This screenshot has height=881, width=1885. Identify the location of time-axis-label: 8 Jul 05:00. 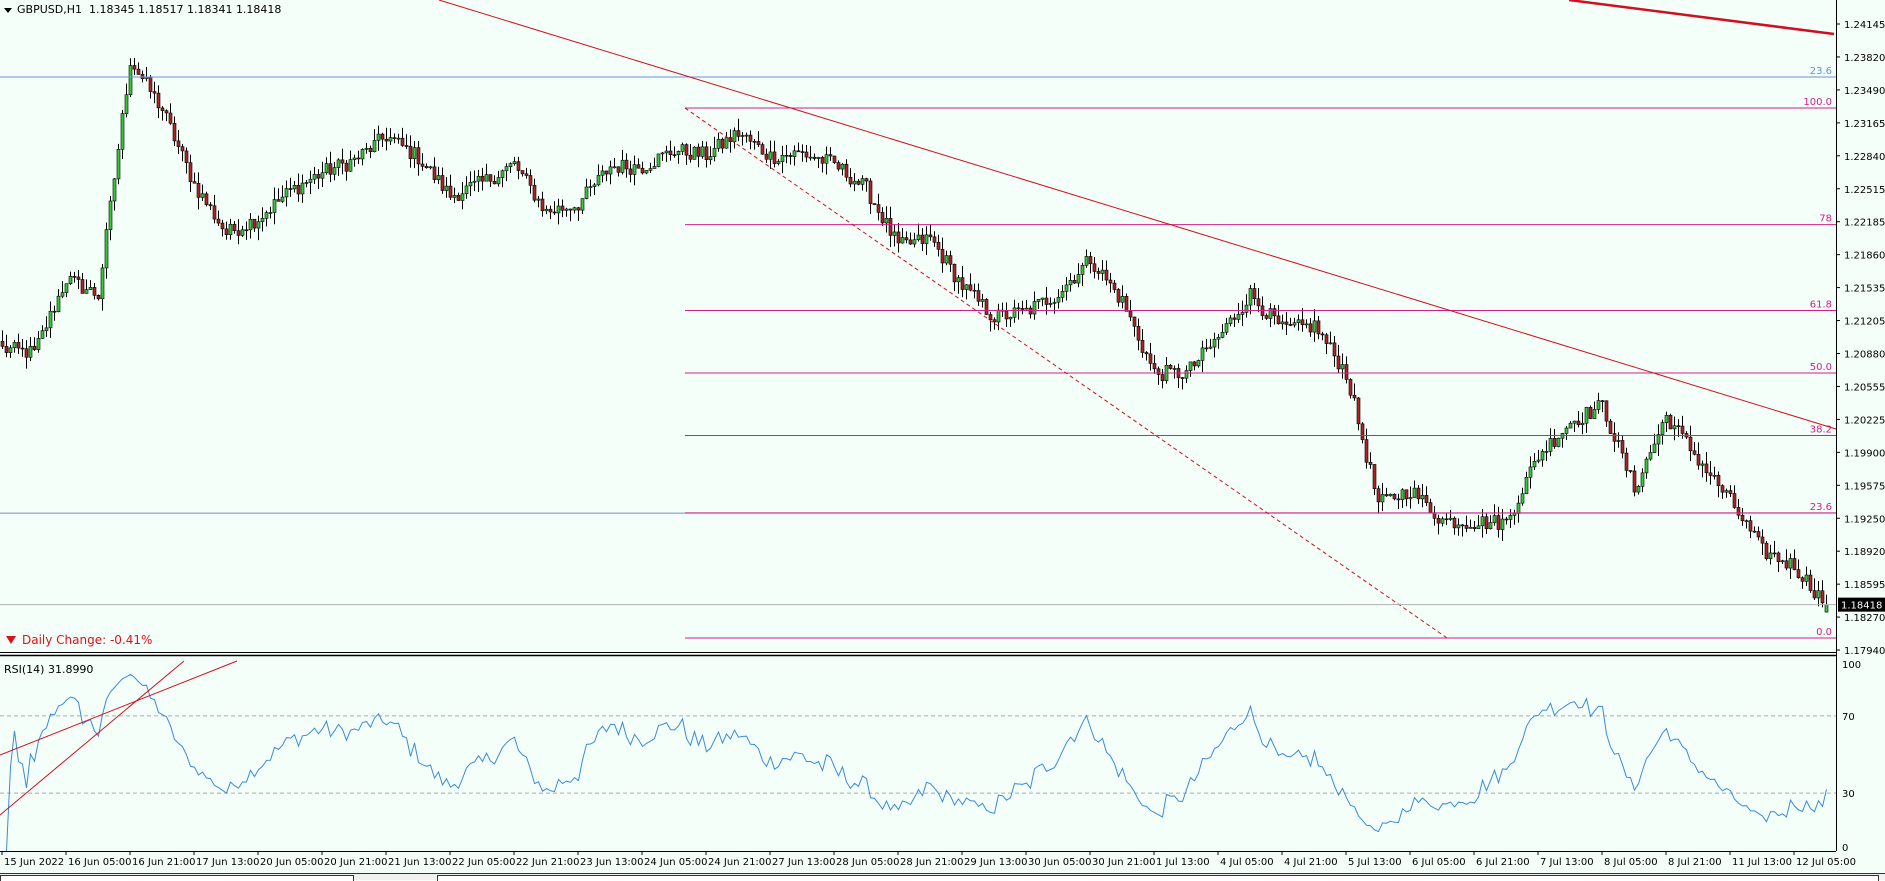
(1631, 862).